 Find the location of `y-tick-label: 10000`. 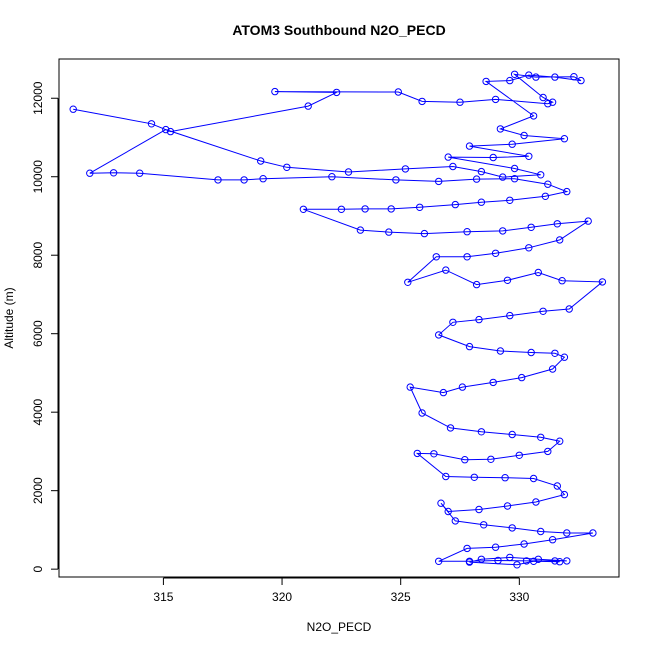

y-tick-label: 10000 is located at coordinates (38, 177).